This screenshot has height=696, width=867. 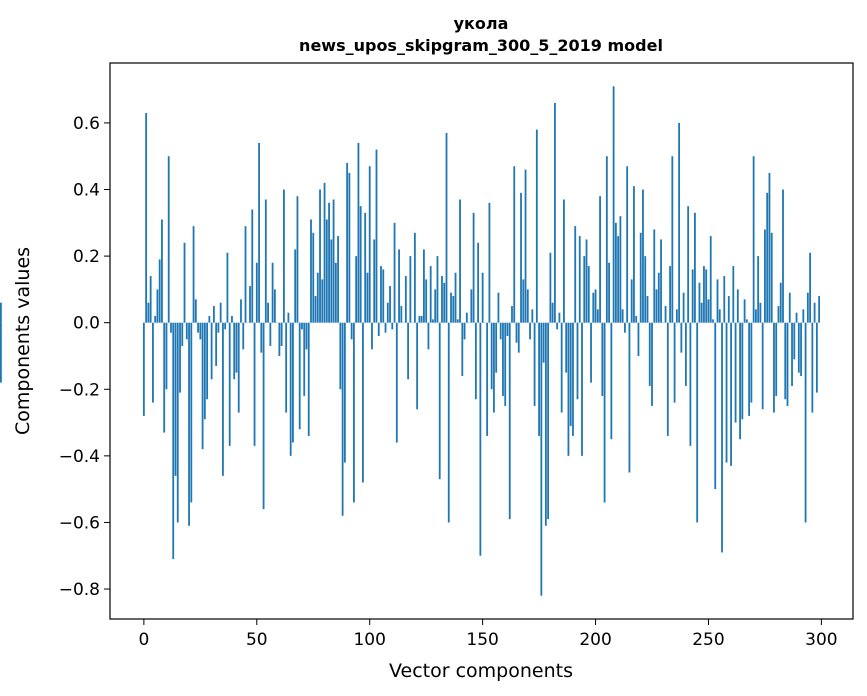 What do you see at coordinates (595, 640) in the screenshot?
I see `x-tick-label: 200` at bounding box center [595, 640].